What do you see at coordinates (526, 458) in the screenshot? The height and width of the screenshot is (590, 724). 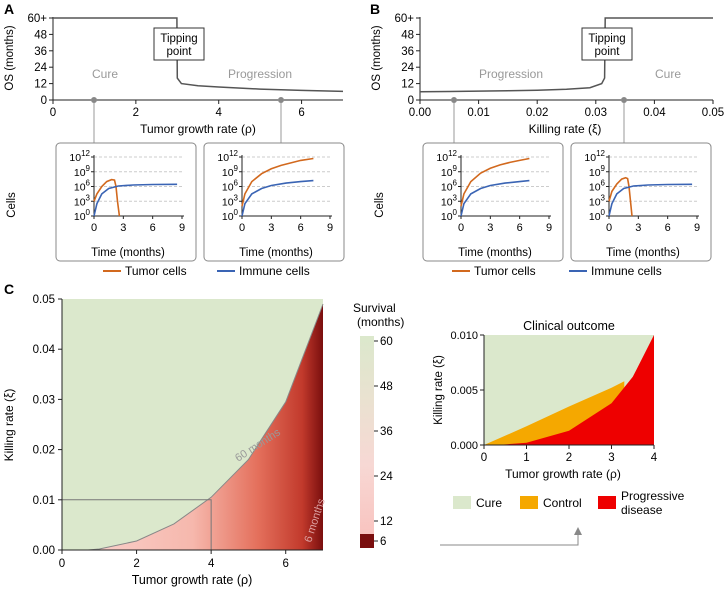 I see `outcome-xtick-label: 1` at bounding box center [526, 458].